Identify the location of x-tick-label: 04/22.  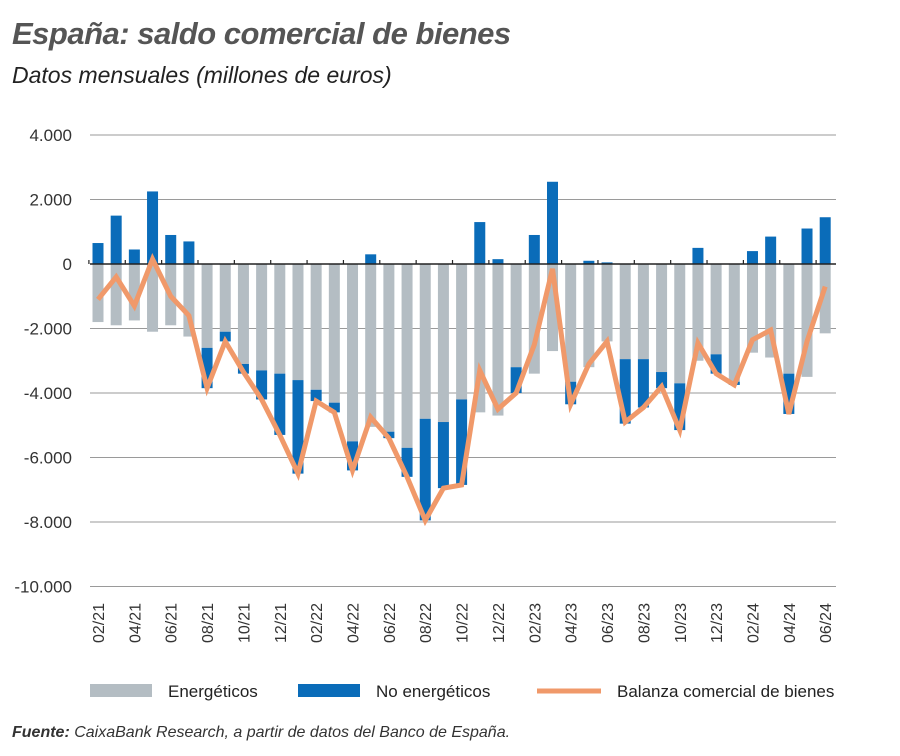
(354, 623).